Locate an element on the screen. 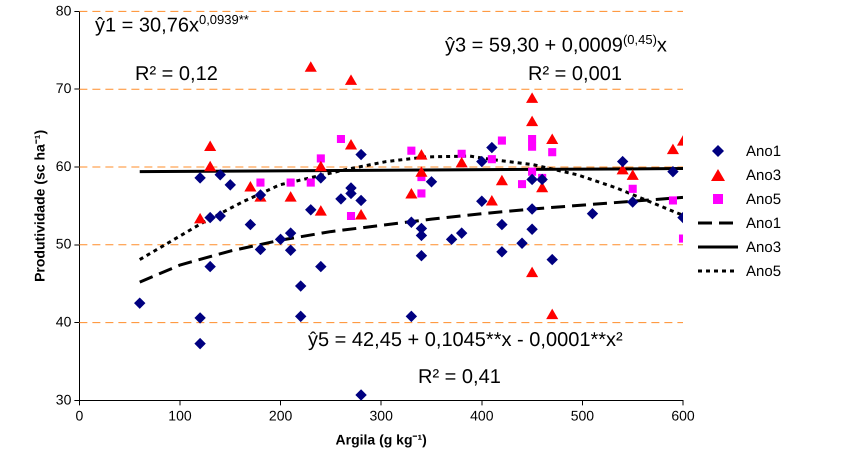  x-axis-title: Argila (g kg⁻¹) is located at coordinates (381, 439).